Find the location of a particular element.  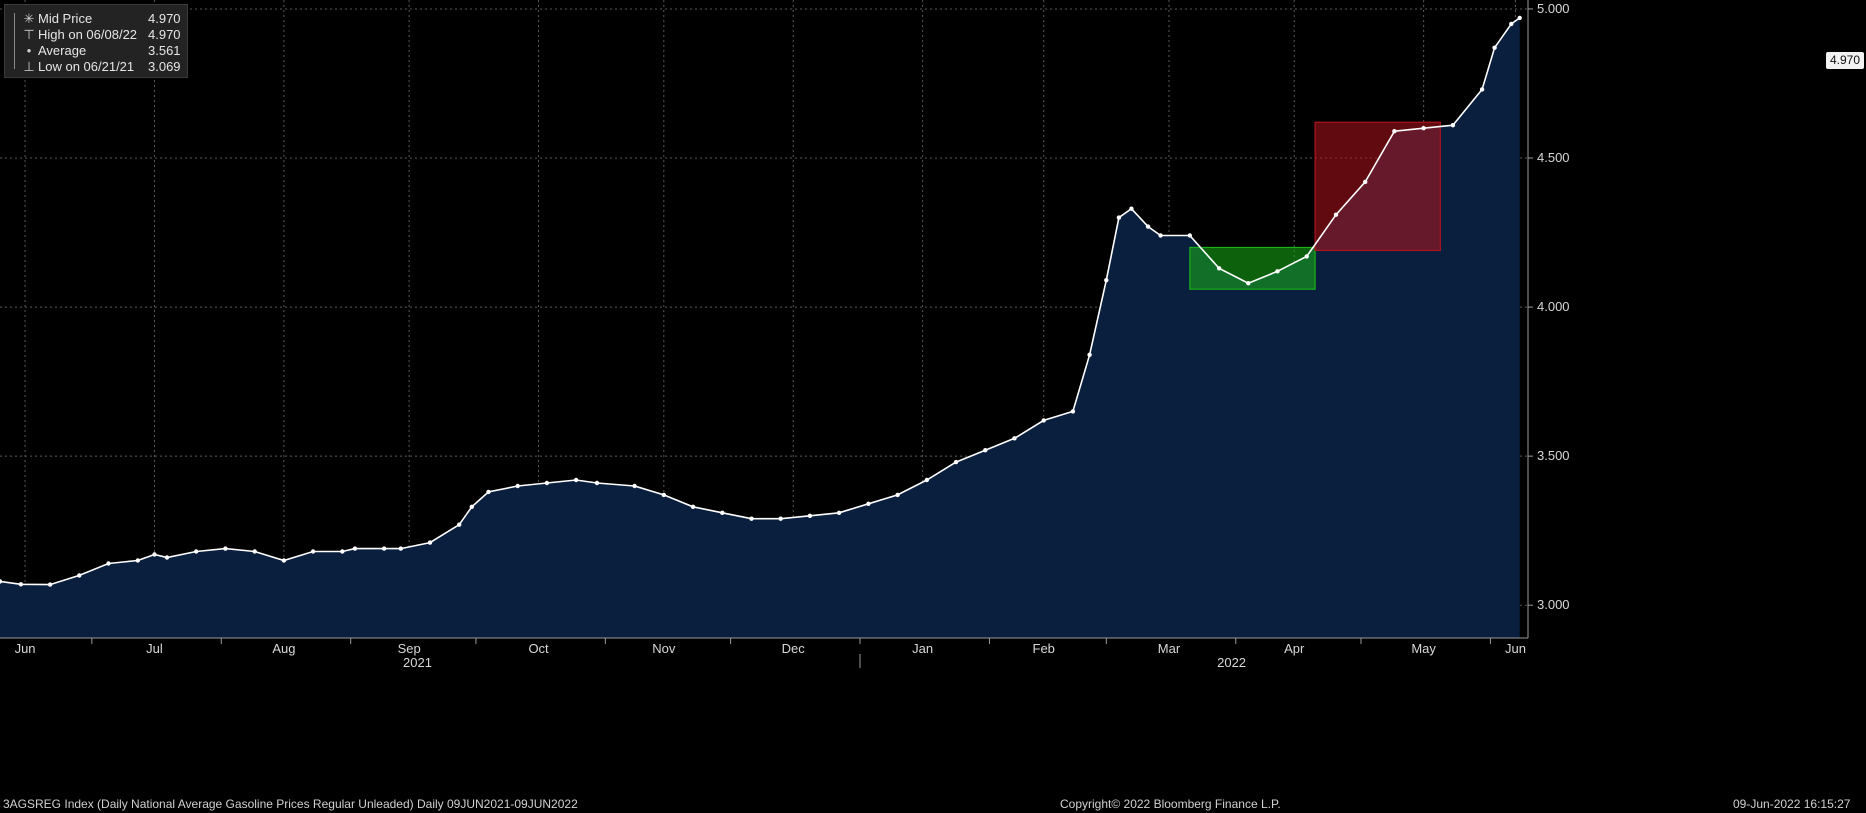

legend-item-average: • Average 3.561 is located at coordinates (96, 51).